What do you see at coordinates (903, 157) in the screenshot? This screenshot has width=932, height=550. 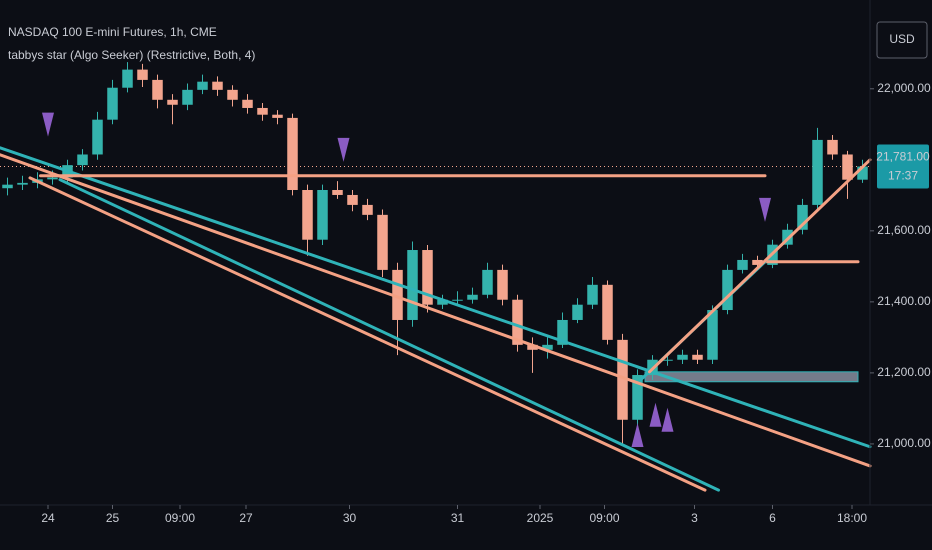 I see `price-tag-label: 21,781.00` at bounding box center [903, 157].